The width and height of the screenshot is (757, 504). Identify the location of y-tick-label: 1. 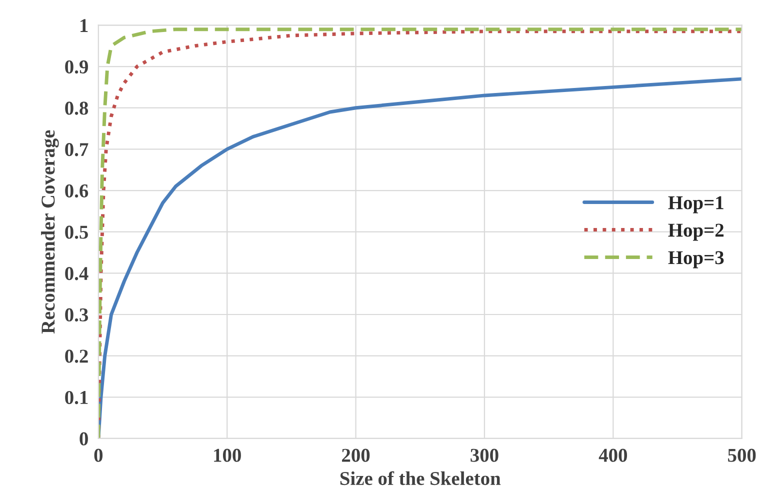
(84, 25).